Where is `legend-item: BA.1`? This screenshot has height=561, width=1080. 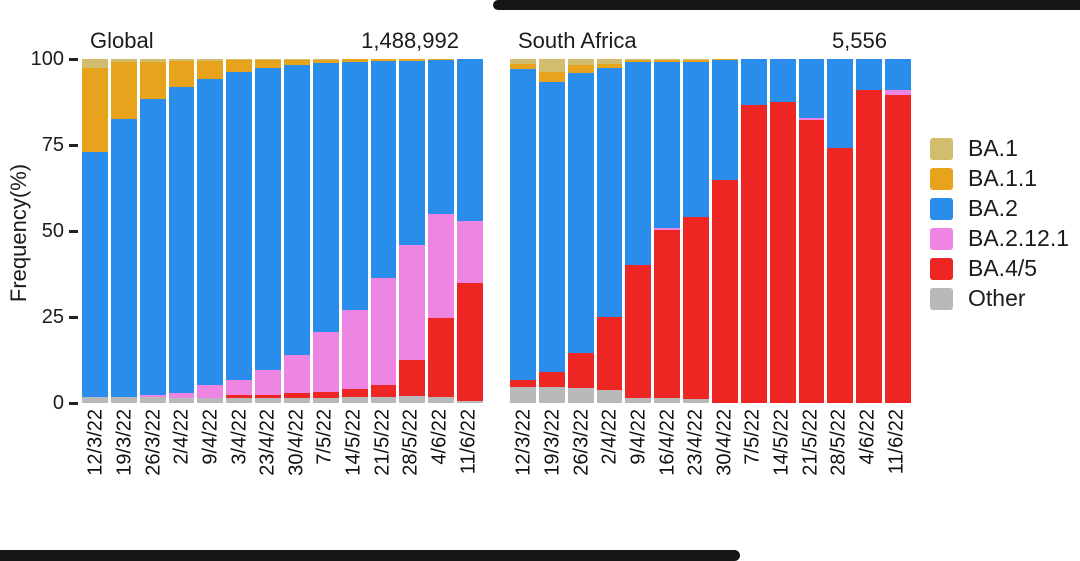
legend-item: BA.1 is located at coordinates (999, 148).